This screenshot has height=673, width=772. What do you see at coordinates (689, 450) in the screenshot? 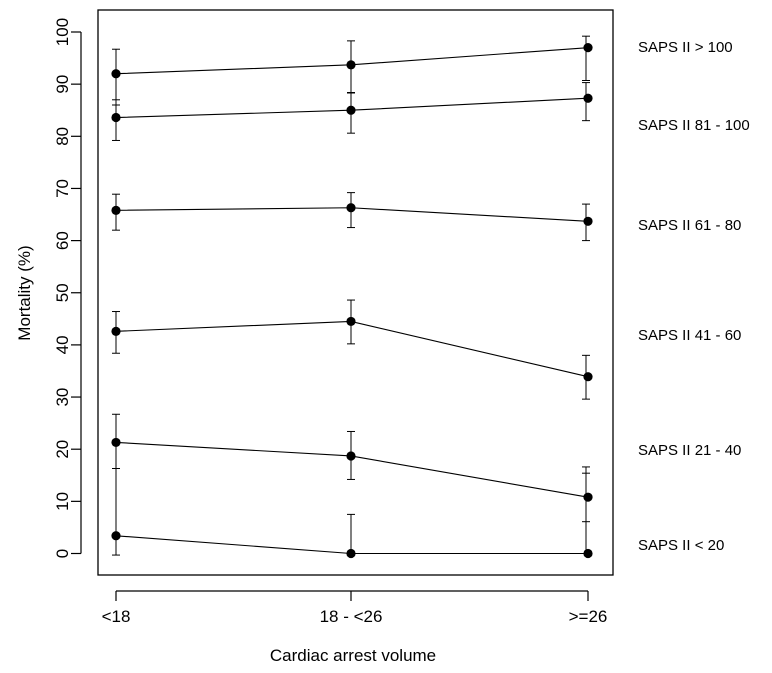
I see `series-label: SAPS II 21 - 40` at bounding box center [689, 450].